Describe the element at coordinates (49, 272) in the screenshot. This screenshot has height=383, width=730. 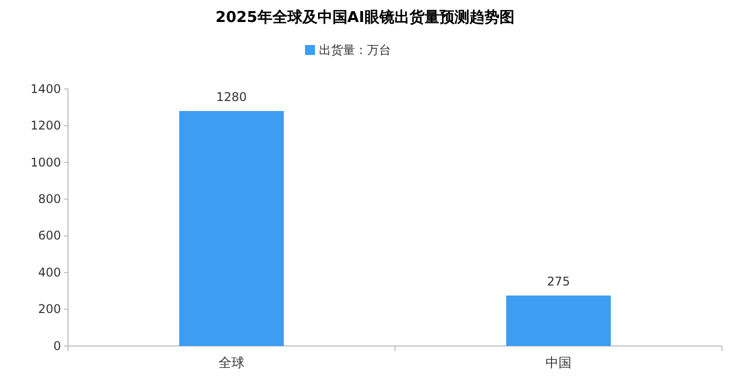
I see `y-tick-label: 400` at that location.